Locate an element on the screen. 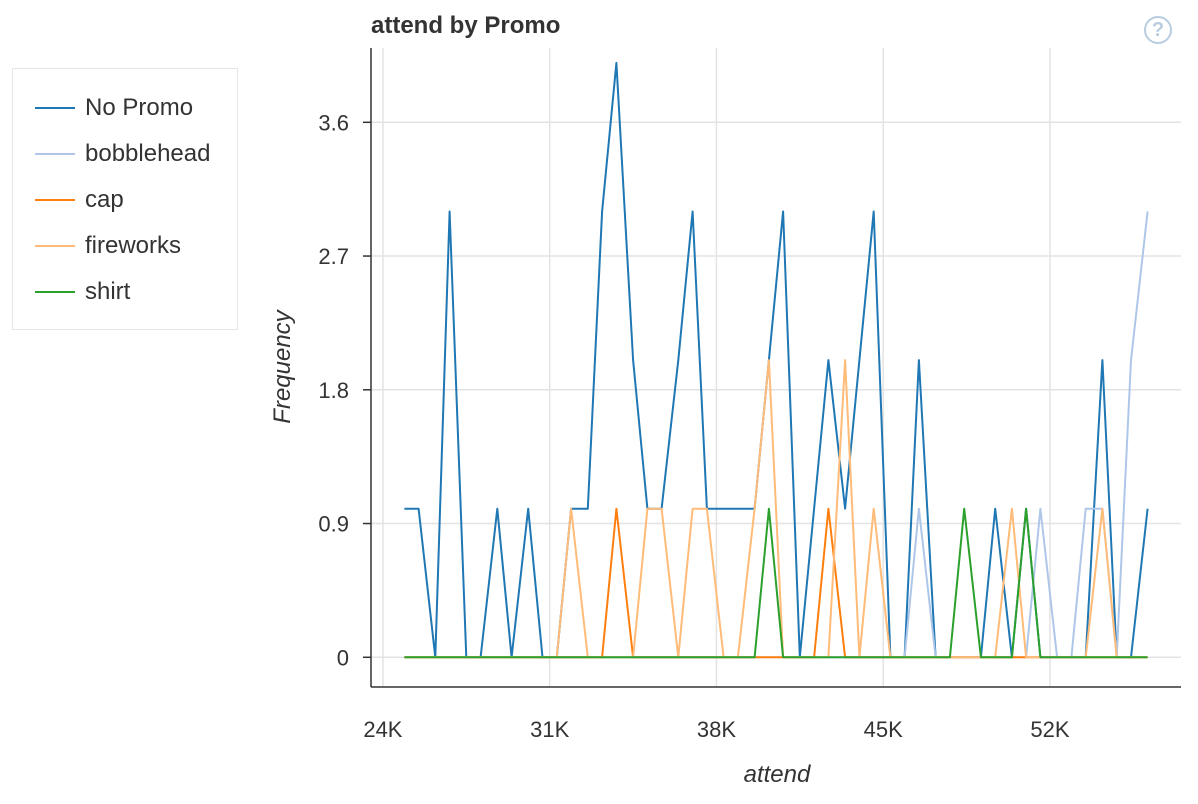 The height and width of the screenshot is (804, 1198). y-tick-label: 0 is located at coordinates (343, 657).